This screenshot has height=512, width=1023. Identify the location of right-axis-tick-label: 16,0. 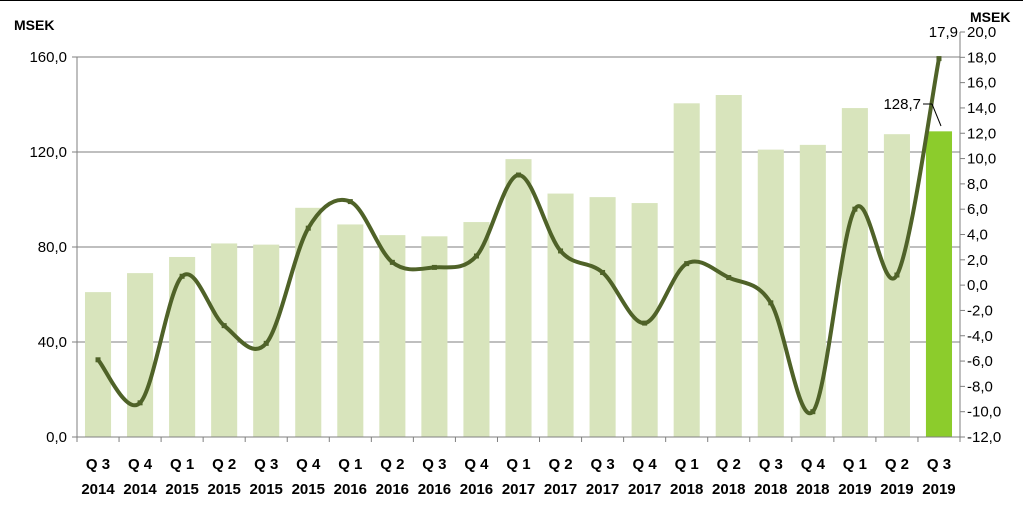
(981, 83).